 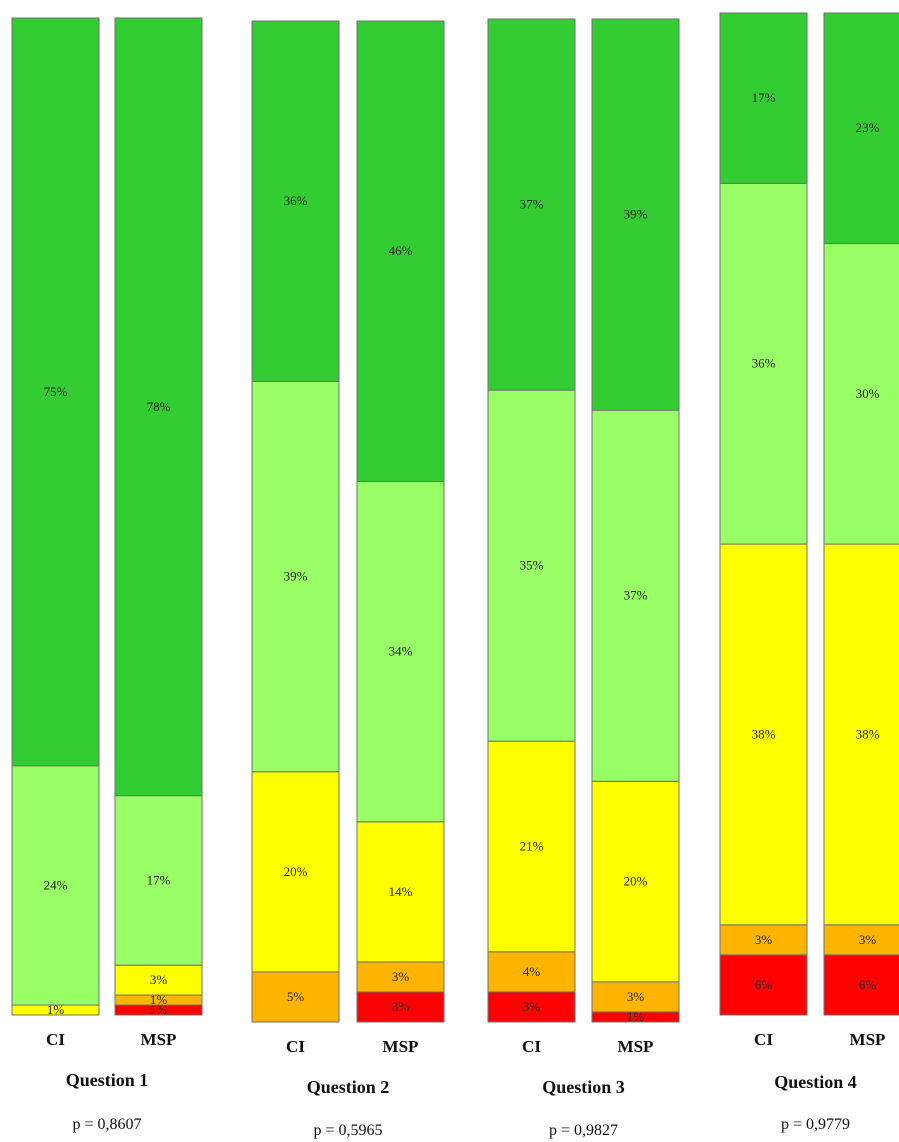 What do you see at coordinates (295, 1046) in the screenshot?
I see `category-label-q2-ci: CI` at bounding box center [295, 1046].